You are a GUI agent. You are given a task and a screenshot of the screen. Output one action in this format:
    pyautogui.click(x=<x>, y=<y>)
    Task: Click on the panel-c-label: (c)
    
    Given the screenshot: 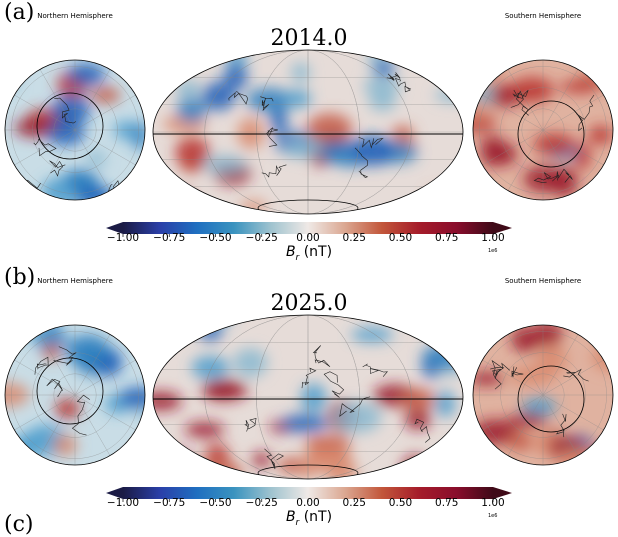 What is the action you would take?
    pyautogui.click(x=19, y=524)
    